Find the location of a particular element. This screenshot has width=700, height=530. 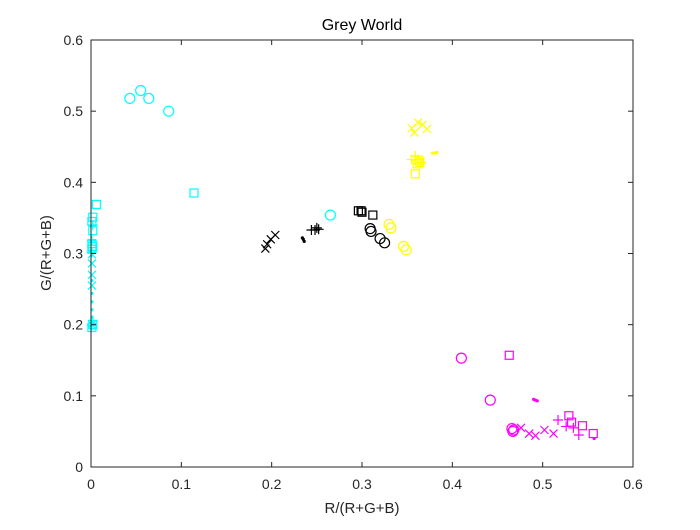

series-yellow-x is located at coordinates (419, 127).